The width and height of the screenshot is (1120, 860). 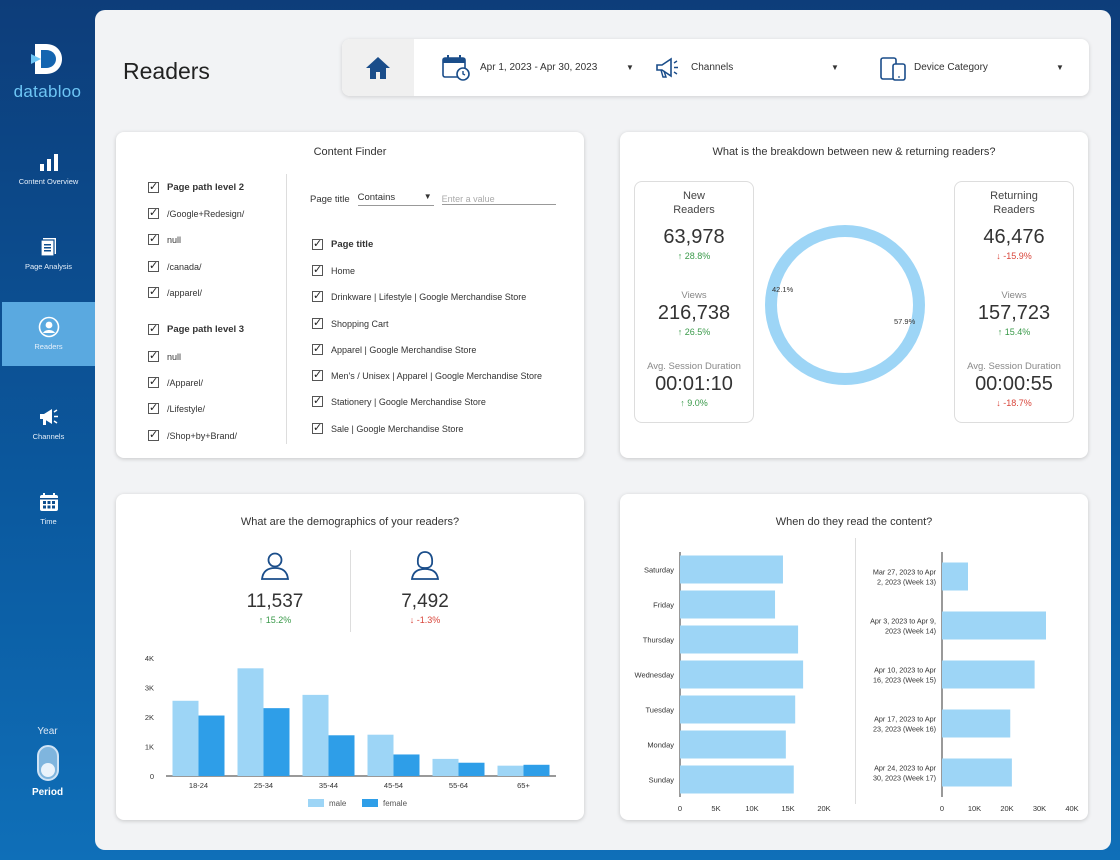 I want to click on page-title-header: Page title, so click(x=342, y=243).